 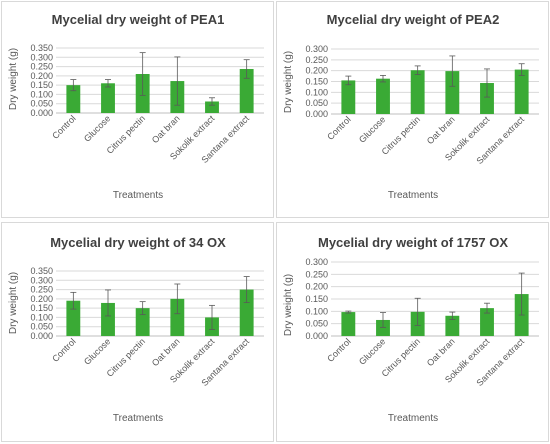 I want to click on chart-title: Mycelial dry weight of PEA2, so click(x=413, y=19).